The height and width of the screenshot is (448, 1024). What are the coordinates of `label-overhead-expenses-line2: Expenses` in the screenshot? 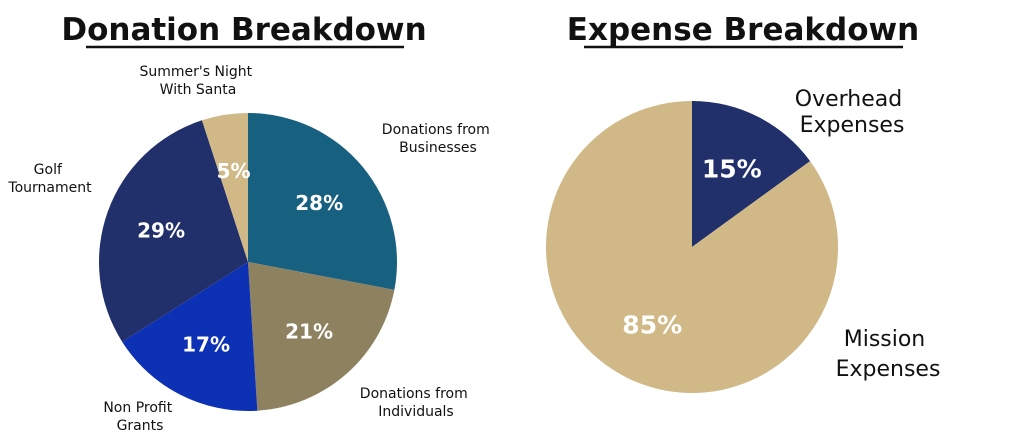 It's located at (852, 125).